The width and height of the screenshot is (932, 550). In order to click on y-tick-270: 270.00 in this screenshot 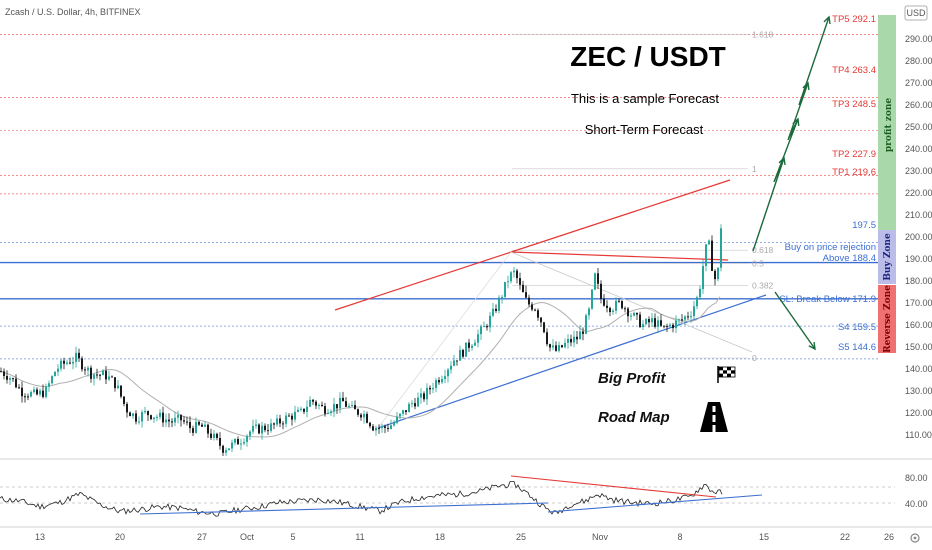, I will do `click(918, 83)`.